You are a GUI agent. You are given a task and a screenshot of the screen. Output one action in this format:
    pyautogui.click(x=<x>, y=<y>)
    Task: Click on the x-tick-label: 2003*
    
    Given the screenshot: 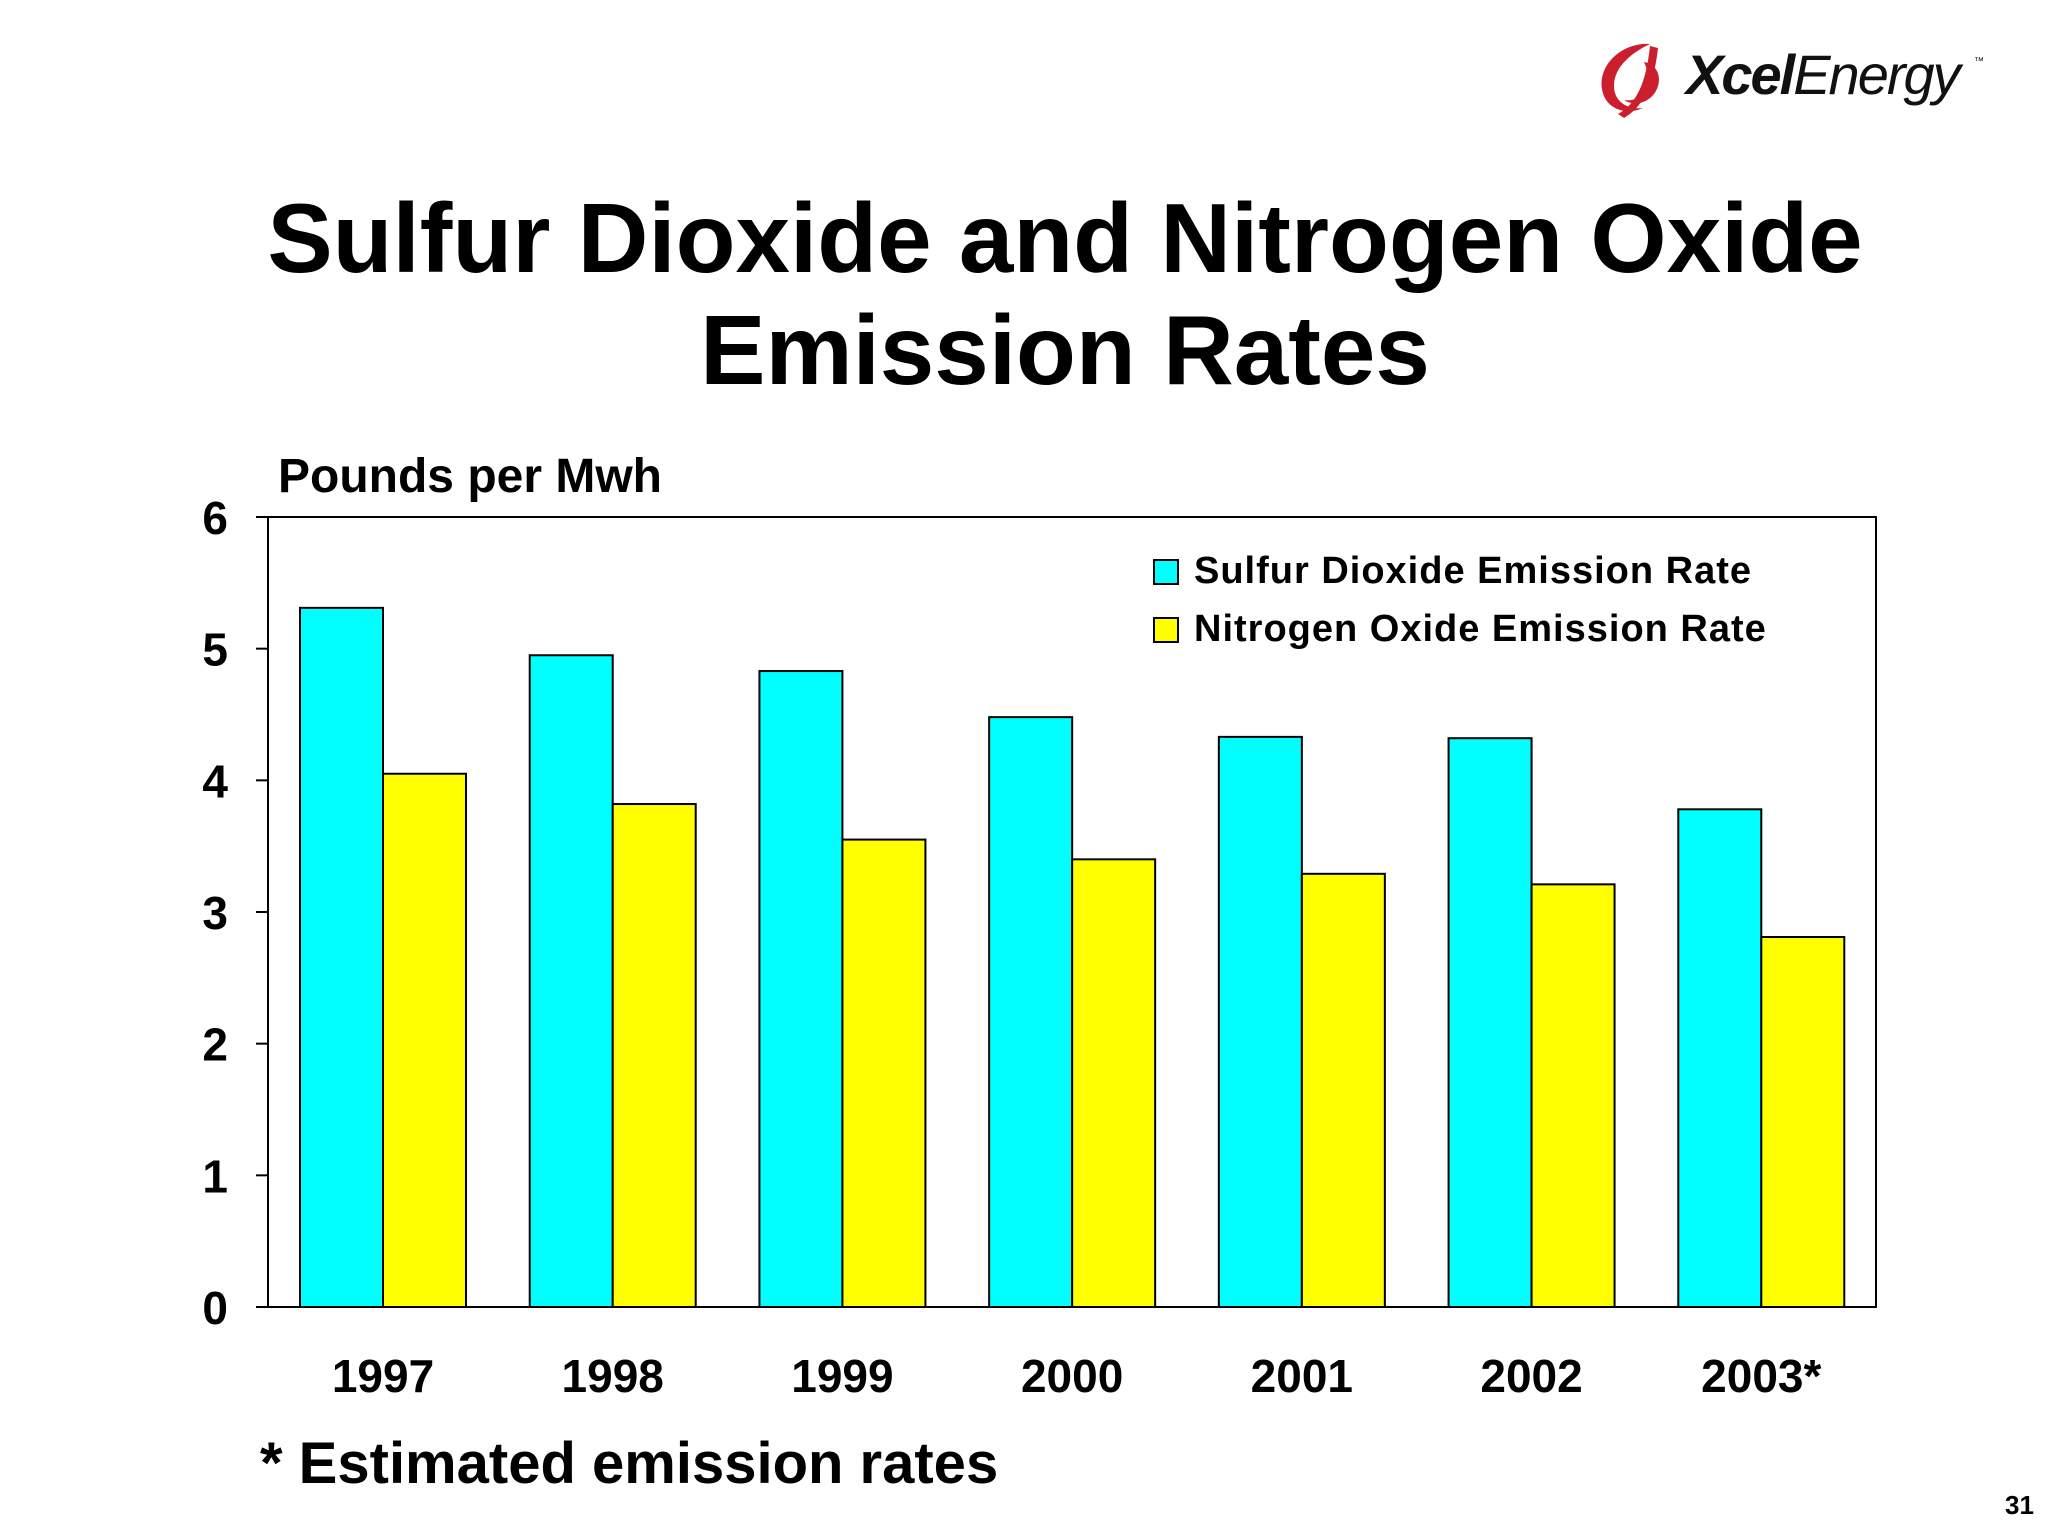 What is the action you would take?
    pyautogui.click(x=1761, y=1376)
    